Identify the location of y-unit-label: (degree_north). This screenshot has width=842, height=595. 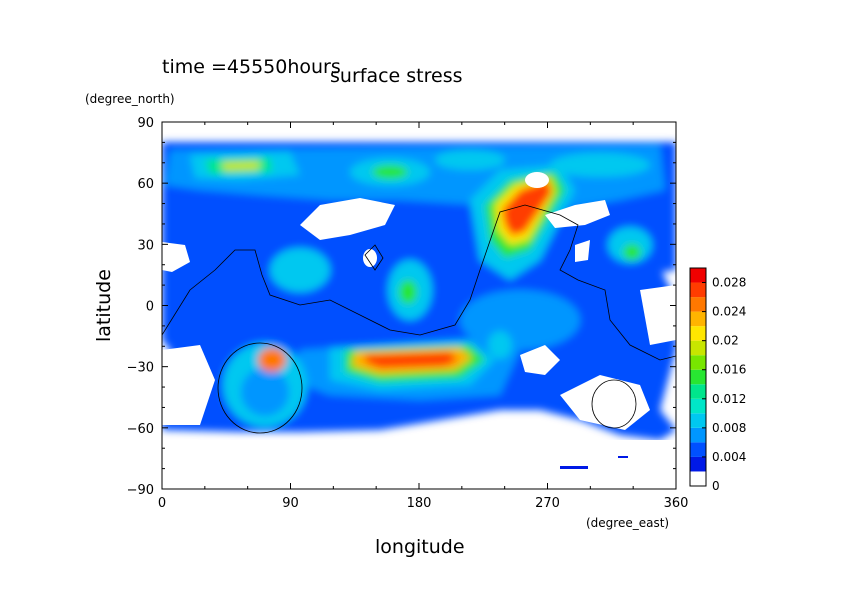
(130, 99).